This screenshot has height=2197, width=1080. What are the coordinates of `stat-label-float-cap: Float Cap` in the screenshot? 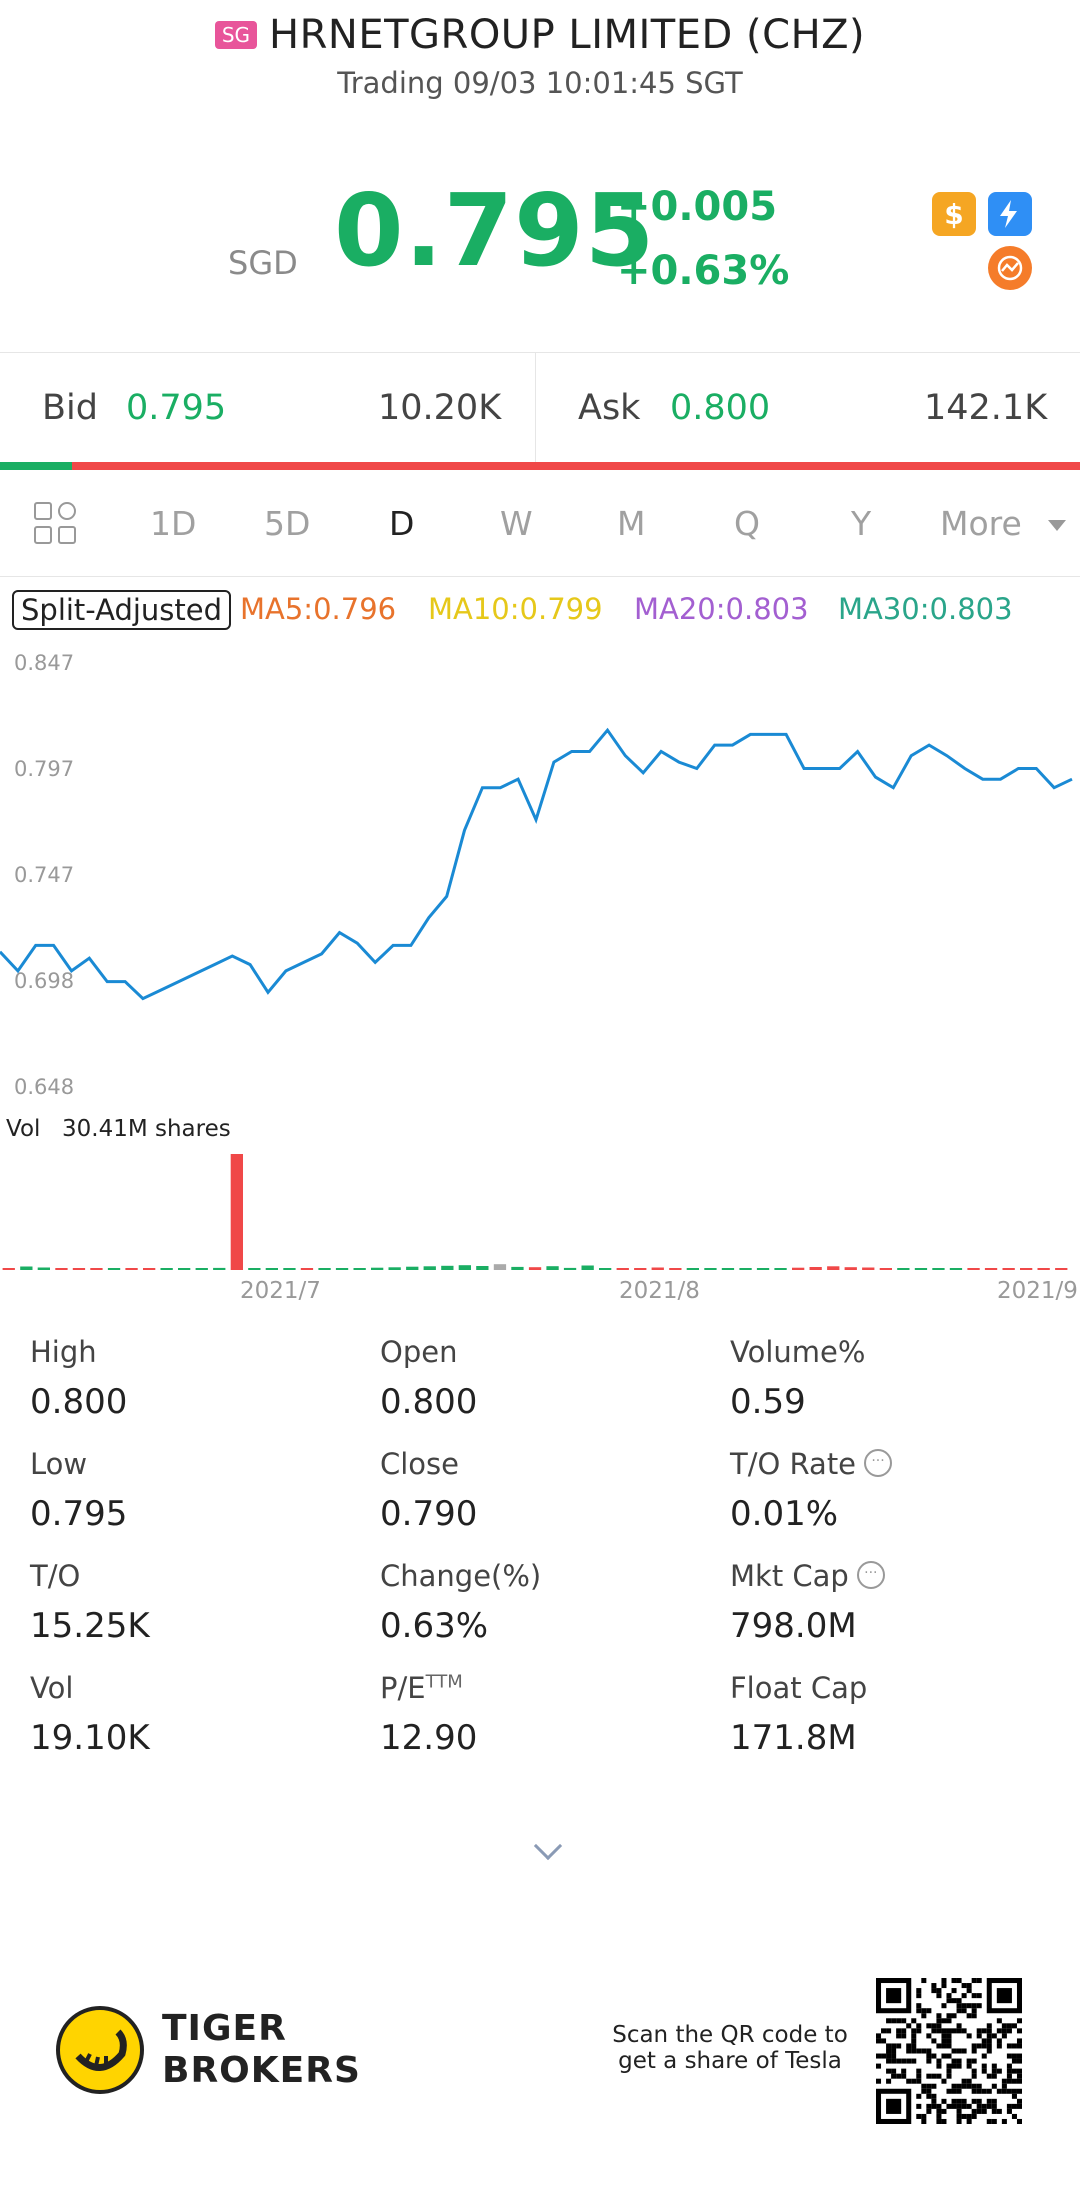 It's located at (799, 1688).